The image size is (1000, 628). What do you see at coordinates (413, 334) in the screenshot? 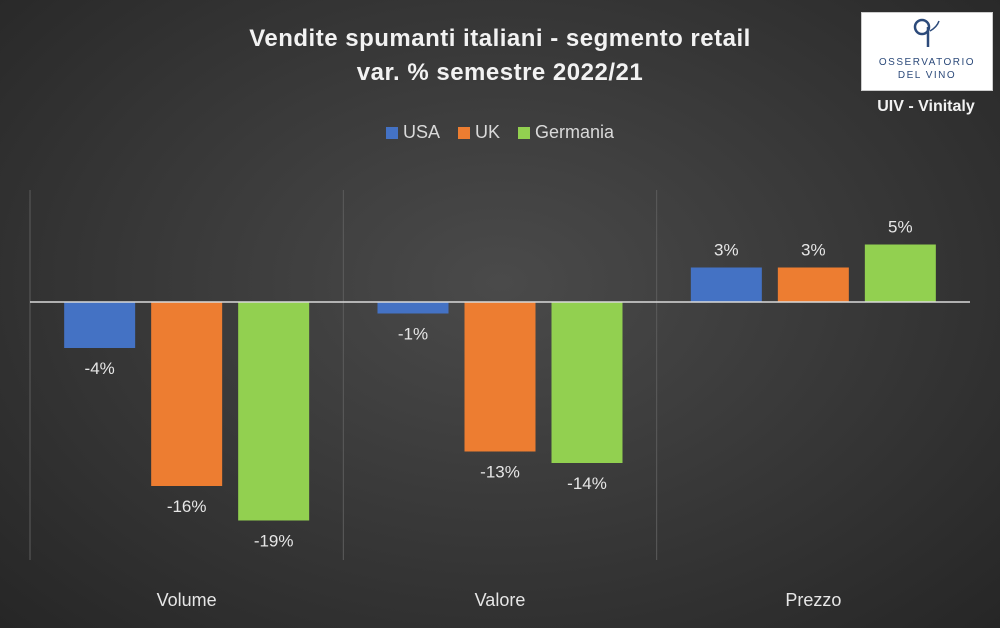
I see `data-label-usa-valore: -1%` at bounding box center [413, 334].